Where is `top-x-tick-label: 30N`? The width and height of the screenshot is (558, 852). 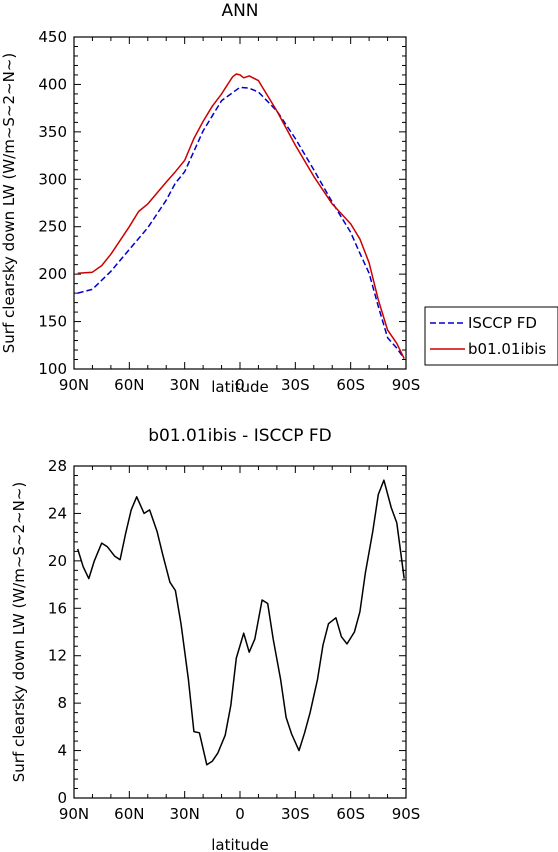
top-x-tick-label: 30N is located at coordinates (185, 385).